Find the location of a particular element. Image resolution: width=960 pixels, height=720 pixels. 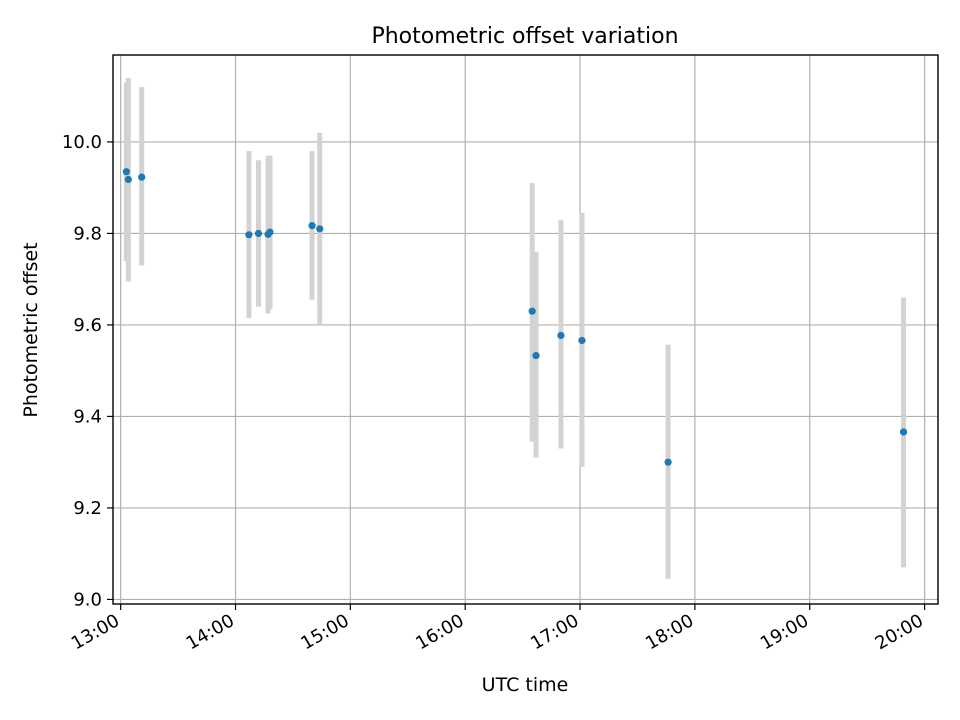

y-tick-label: 9.4 is located at coordinates (87, 416).